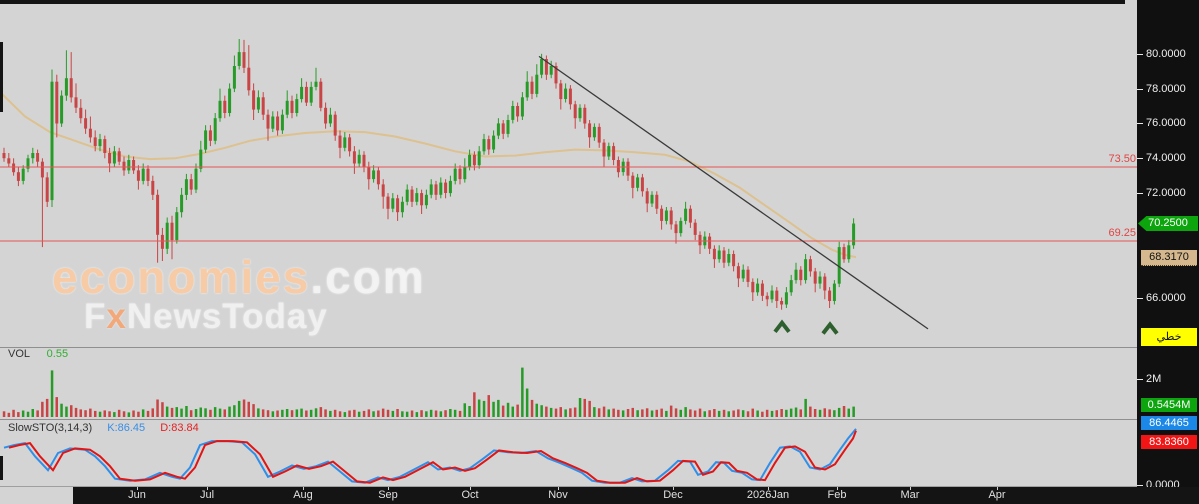 The width and height of the screenshot is (1199, 504). I want to click on volume-title: VOL, so click(19, 354).